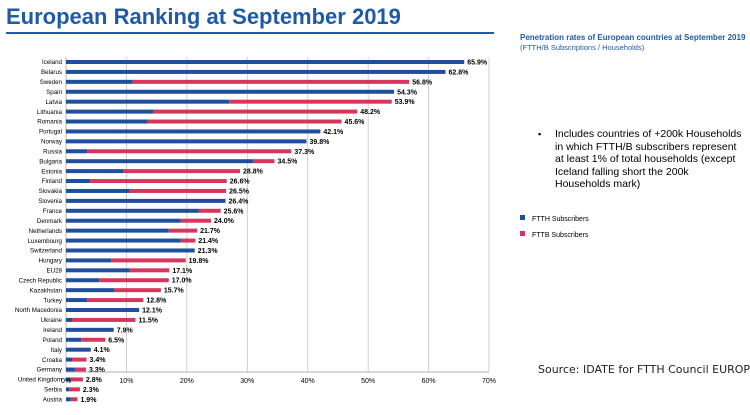 The height and width of the screenshot is (415, 750). I want to click on total-value-label: 21.4%, so click(208, 241).